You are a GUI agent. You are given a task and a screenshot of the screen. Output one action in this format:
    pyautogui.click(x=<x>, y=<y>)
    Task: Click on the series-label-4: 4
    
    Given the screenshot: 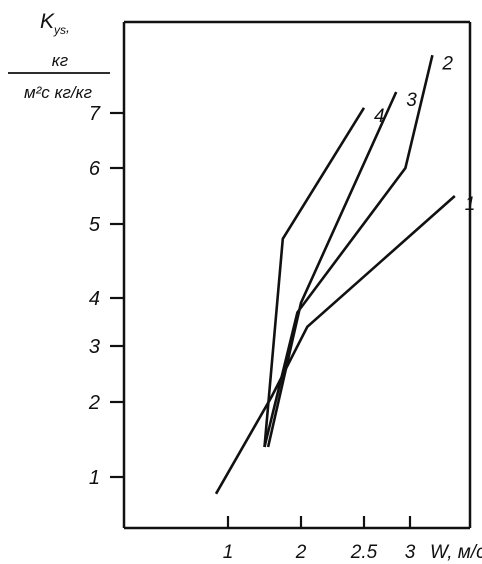 What is the action you would take?
    pyautogui.click(x=379, y=116)
    